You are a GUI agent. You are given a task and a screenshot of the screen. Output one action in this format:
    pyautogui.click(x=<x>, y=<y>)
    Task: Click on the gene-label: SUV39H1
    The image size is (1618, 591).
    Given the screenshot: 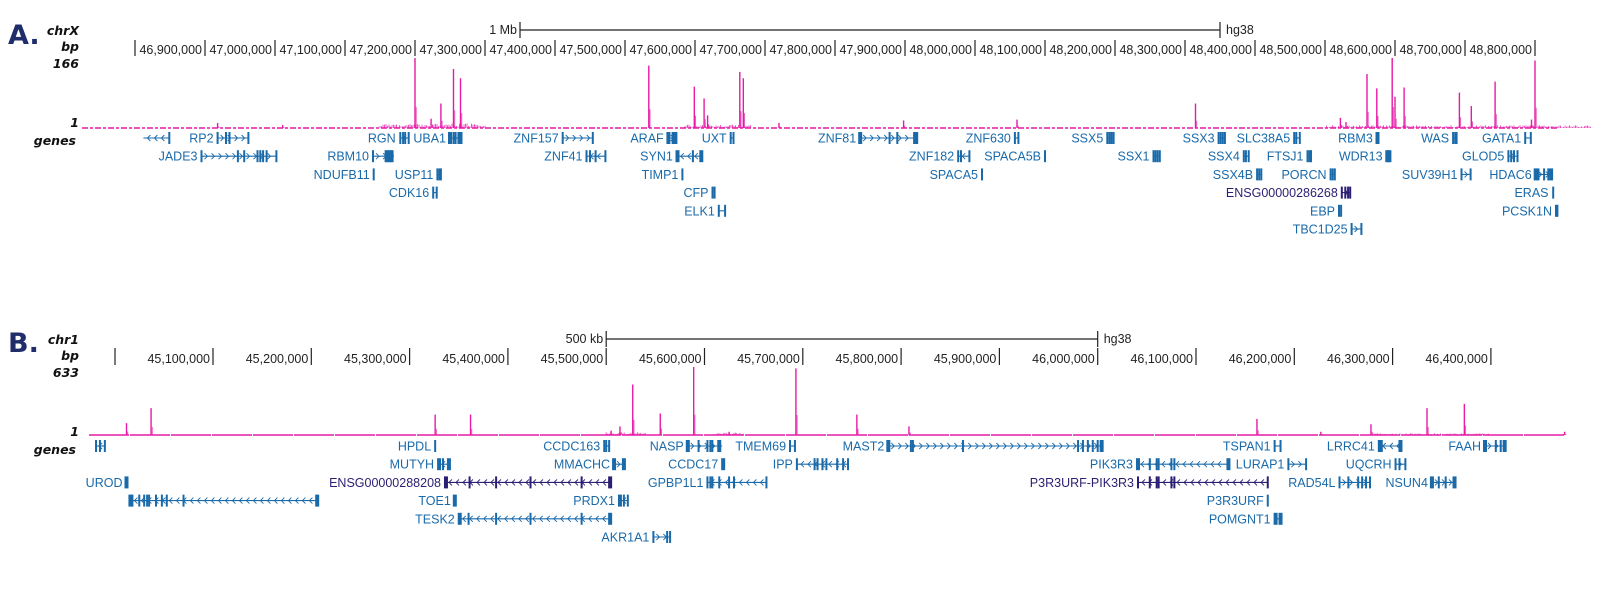 What is the action you would take?
    pyautogui.click(x=1430, y=175)
    